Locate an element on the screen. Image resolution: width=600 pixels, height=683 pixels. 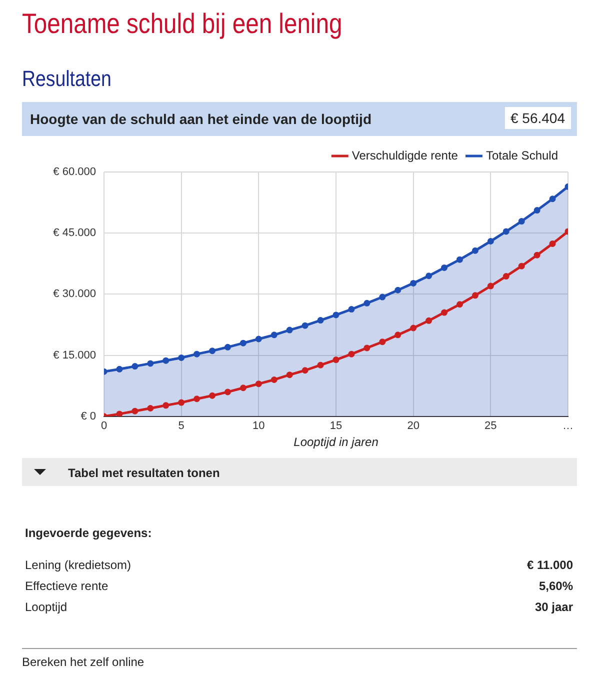
text: € 56.404 is located at coordinates (537, 118).